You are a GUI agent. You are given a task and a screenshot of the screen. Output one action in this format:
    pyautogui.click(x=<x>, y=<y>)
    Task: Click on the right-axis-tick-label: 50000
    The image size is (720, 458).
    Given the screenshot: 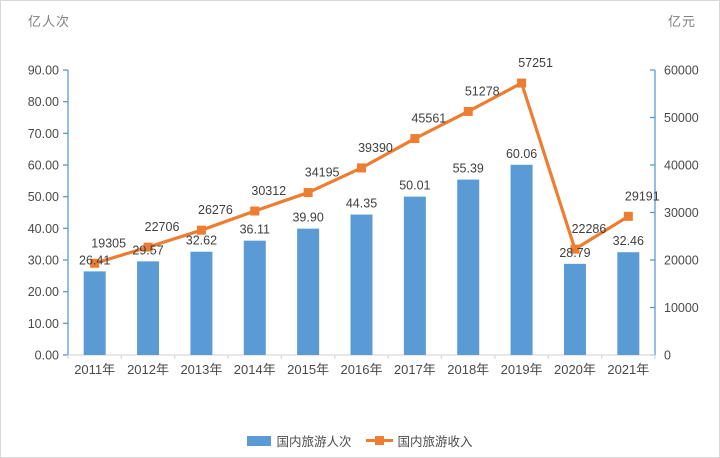 What is the action you would take?
    pyautogui.click(x=681, y=118)
    